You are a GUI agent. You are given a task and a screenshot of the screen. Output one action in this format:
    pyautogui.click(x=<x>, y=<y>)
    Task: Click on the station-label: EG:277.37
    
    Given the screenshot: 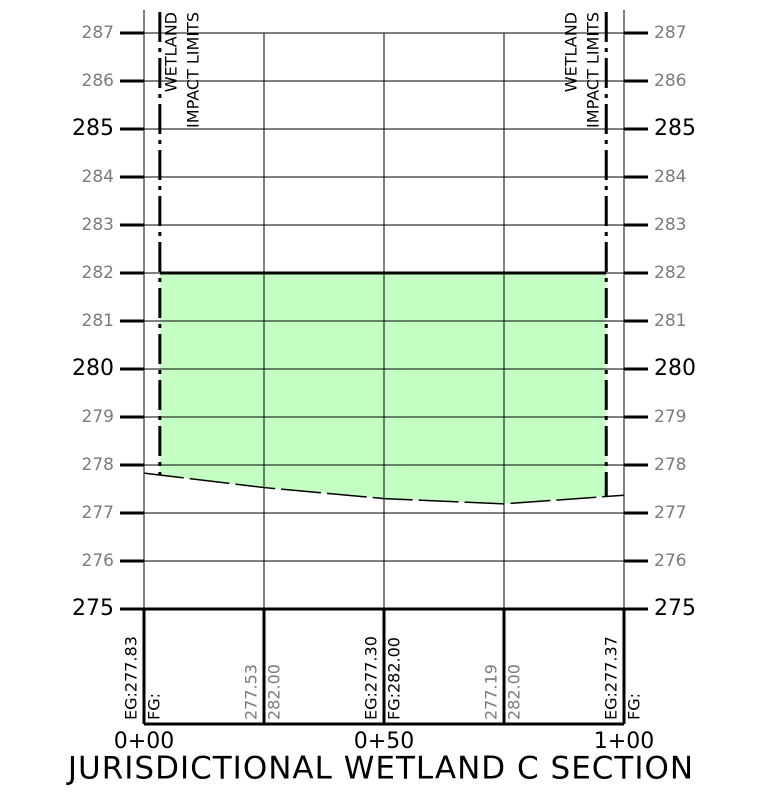 What is the action you would take?
    pyautogui.click(x=611, y=678)
    